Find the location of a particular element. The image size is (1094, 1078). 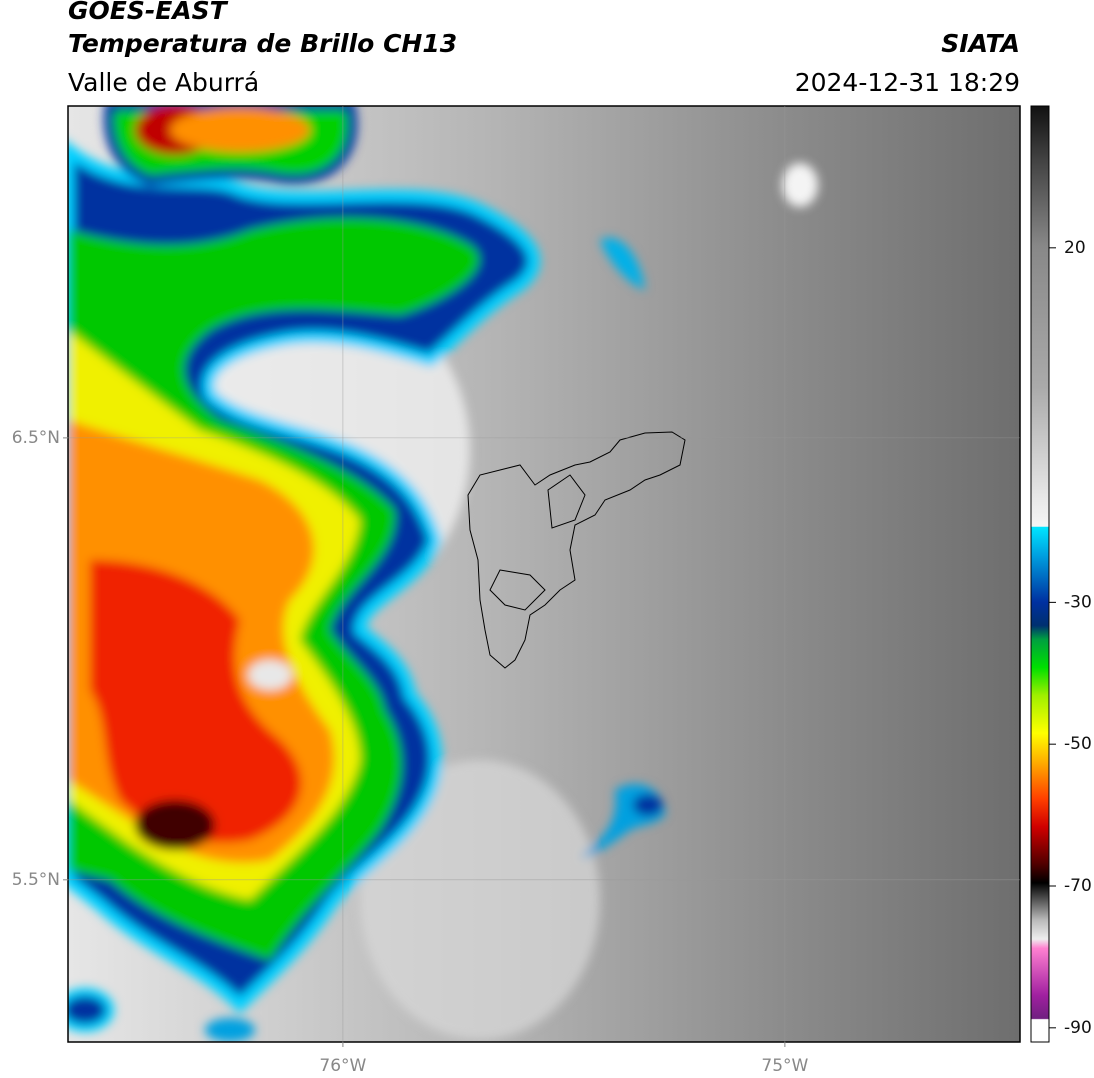

lat-tick-label: 6.5°N is located at coordinates (36, 438).